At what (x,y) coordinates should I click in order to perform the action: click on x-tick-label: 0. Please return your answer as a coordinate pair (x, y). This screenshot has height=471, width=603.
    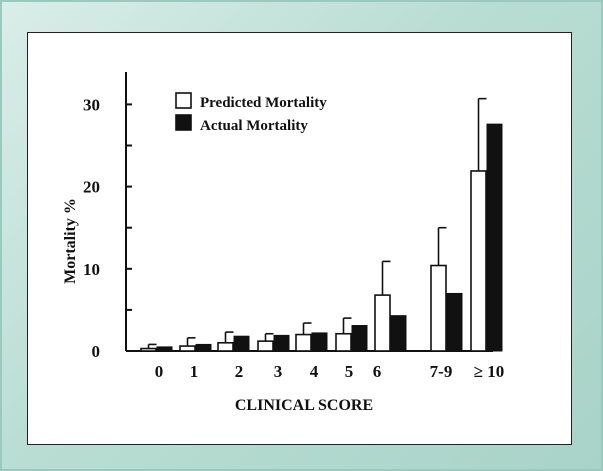
    Looking at the image, I should click on (159, 371).